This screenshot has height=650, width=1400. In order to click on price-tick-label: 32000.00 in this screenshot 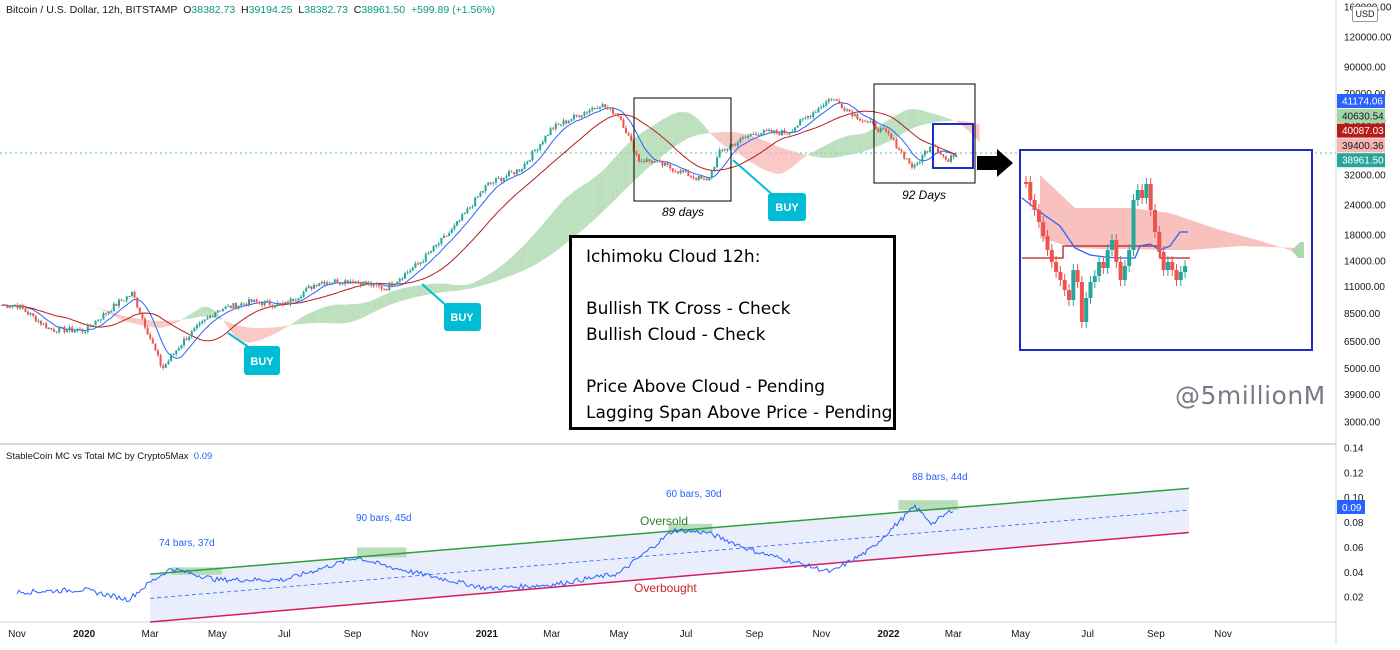, I will do `click(1365, 175)`.